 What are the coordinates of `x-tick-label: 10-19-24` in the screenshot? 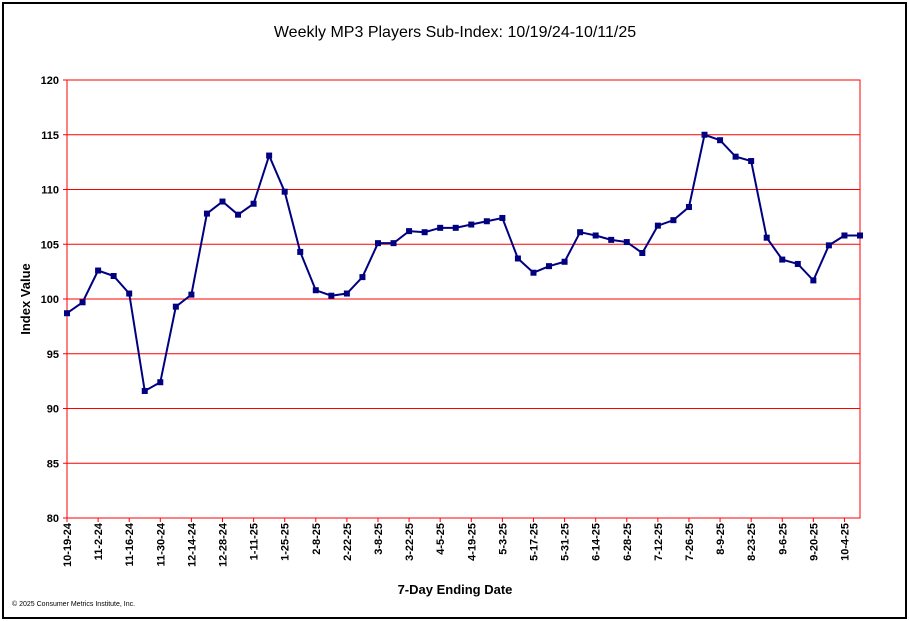 It's located at (68, 544).